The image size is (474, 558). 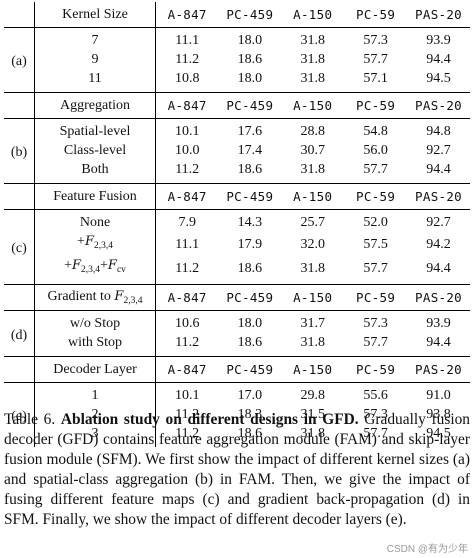 I want to click on section-label: (d), so click(x=19, y=335).